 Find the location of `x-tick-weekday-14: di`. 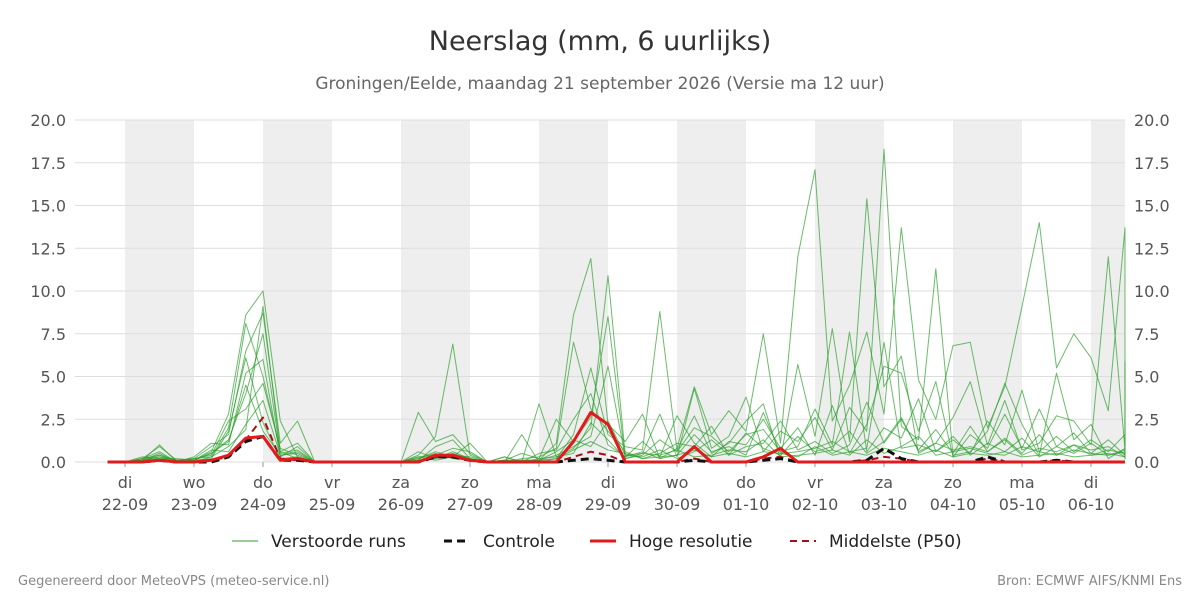

x-tick-weekday-14: di is located at coordinates (1091, 482).